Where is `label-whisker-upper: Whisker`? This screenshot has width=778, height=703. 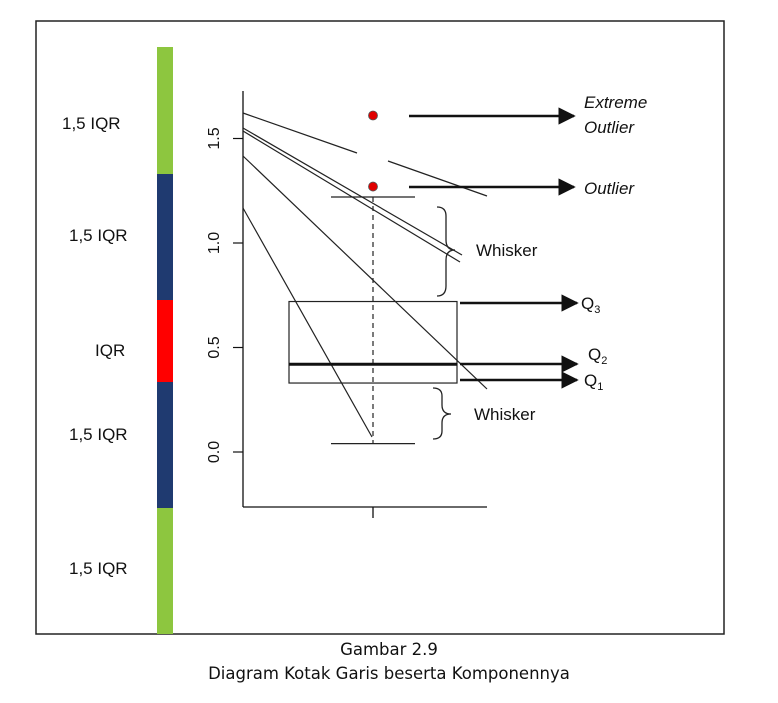
label-whisker-upper: Whisker is located at coordinates (507, 250).